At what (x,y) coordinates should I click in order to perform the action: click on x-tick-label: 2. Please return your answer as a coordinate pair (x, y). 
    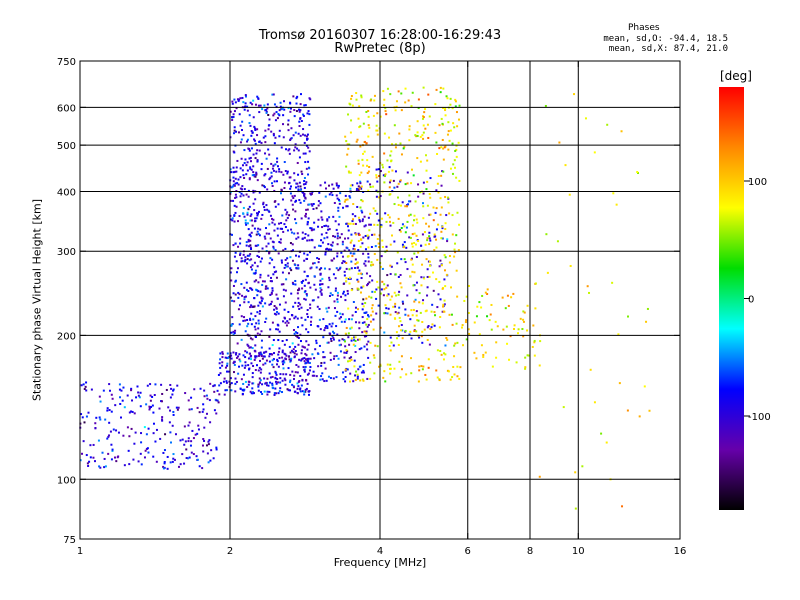
    Looking at the image, I should click on (230, 551).